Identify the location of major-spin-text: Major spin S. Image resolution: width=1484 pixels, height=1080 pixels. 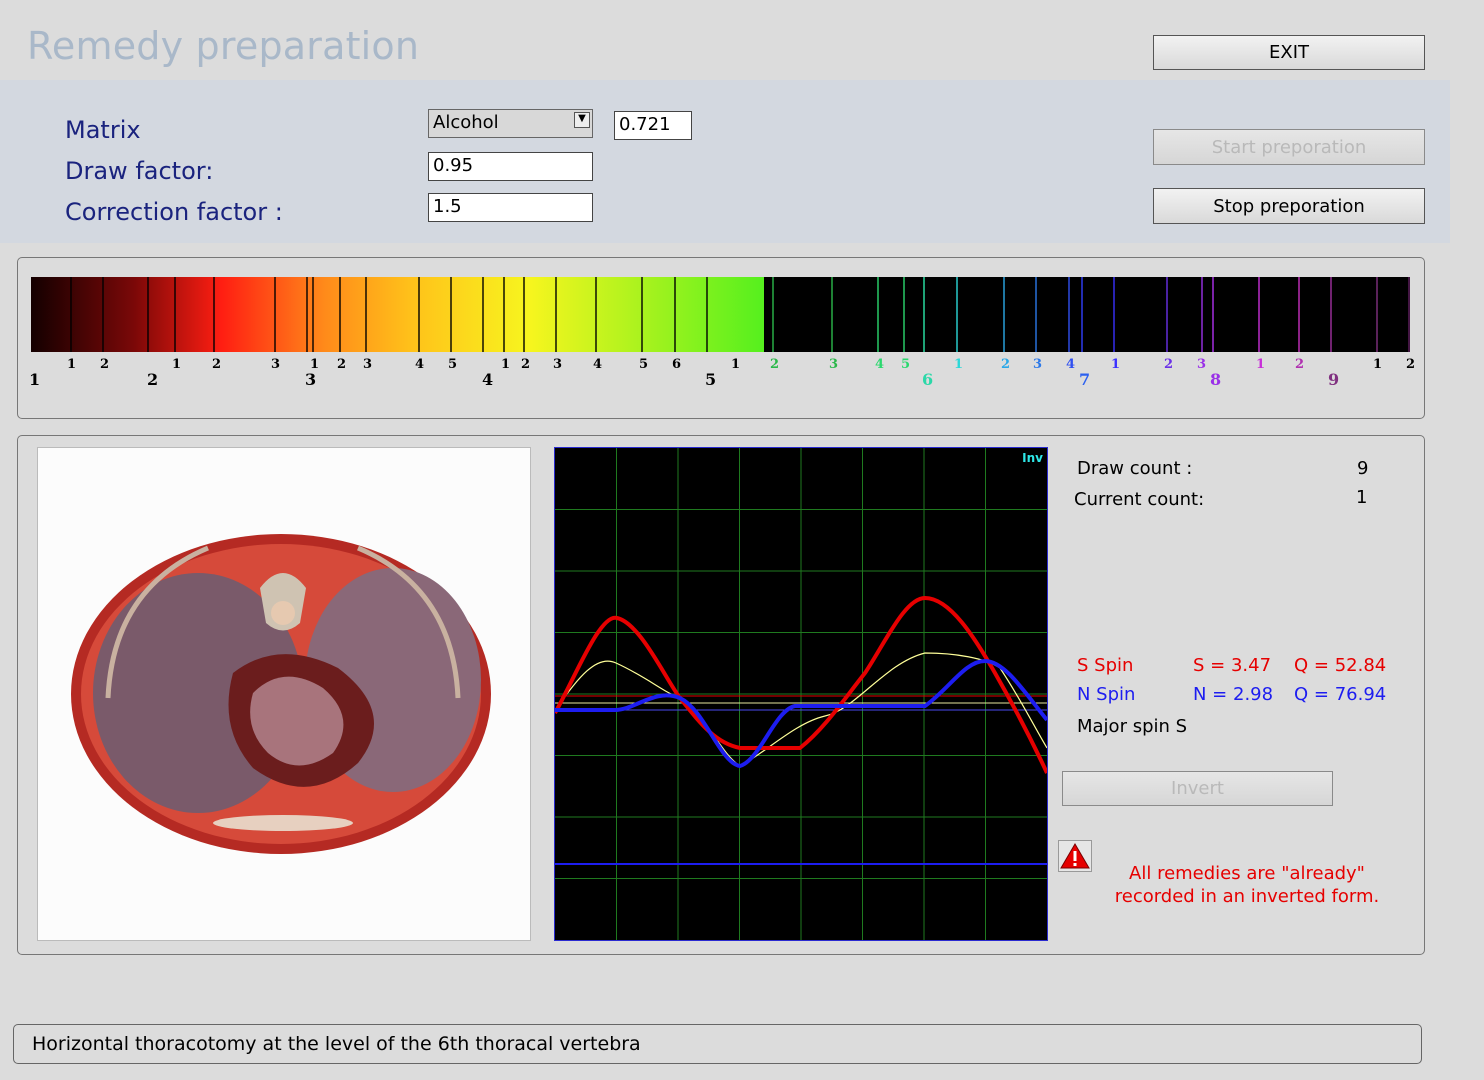
(1132, 726).